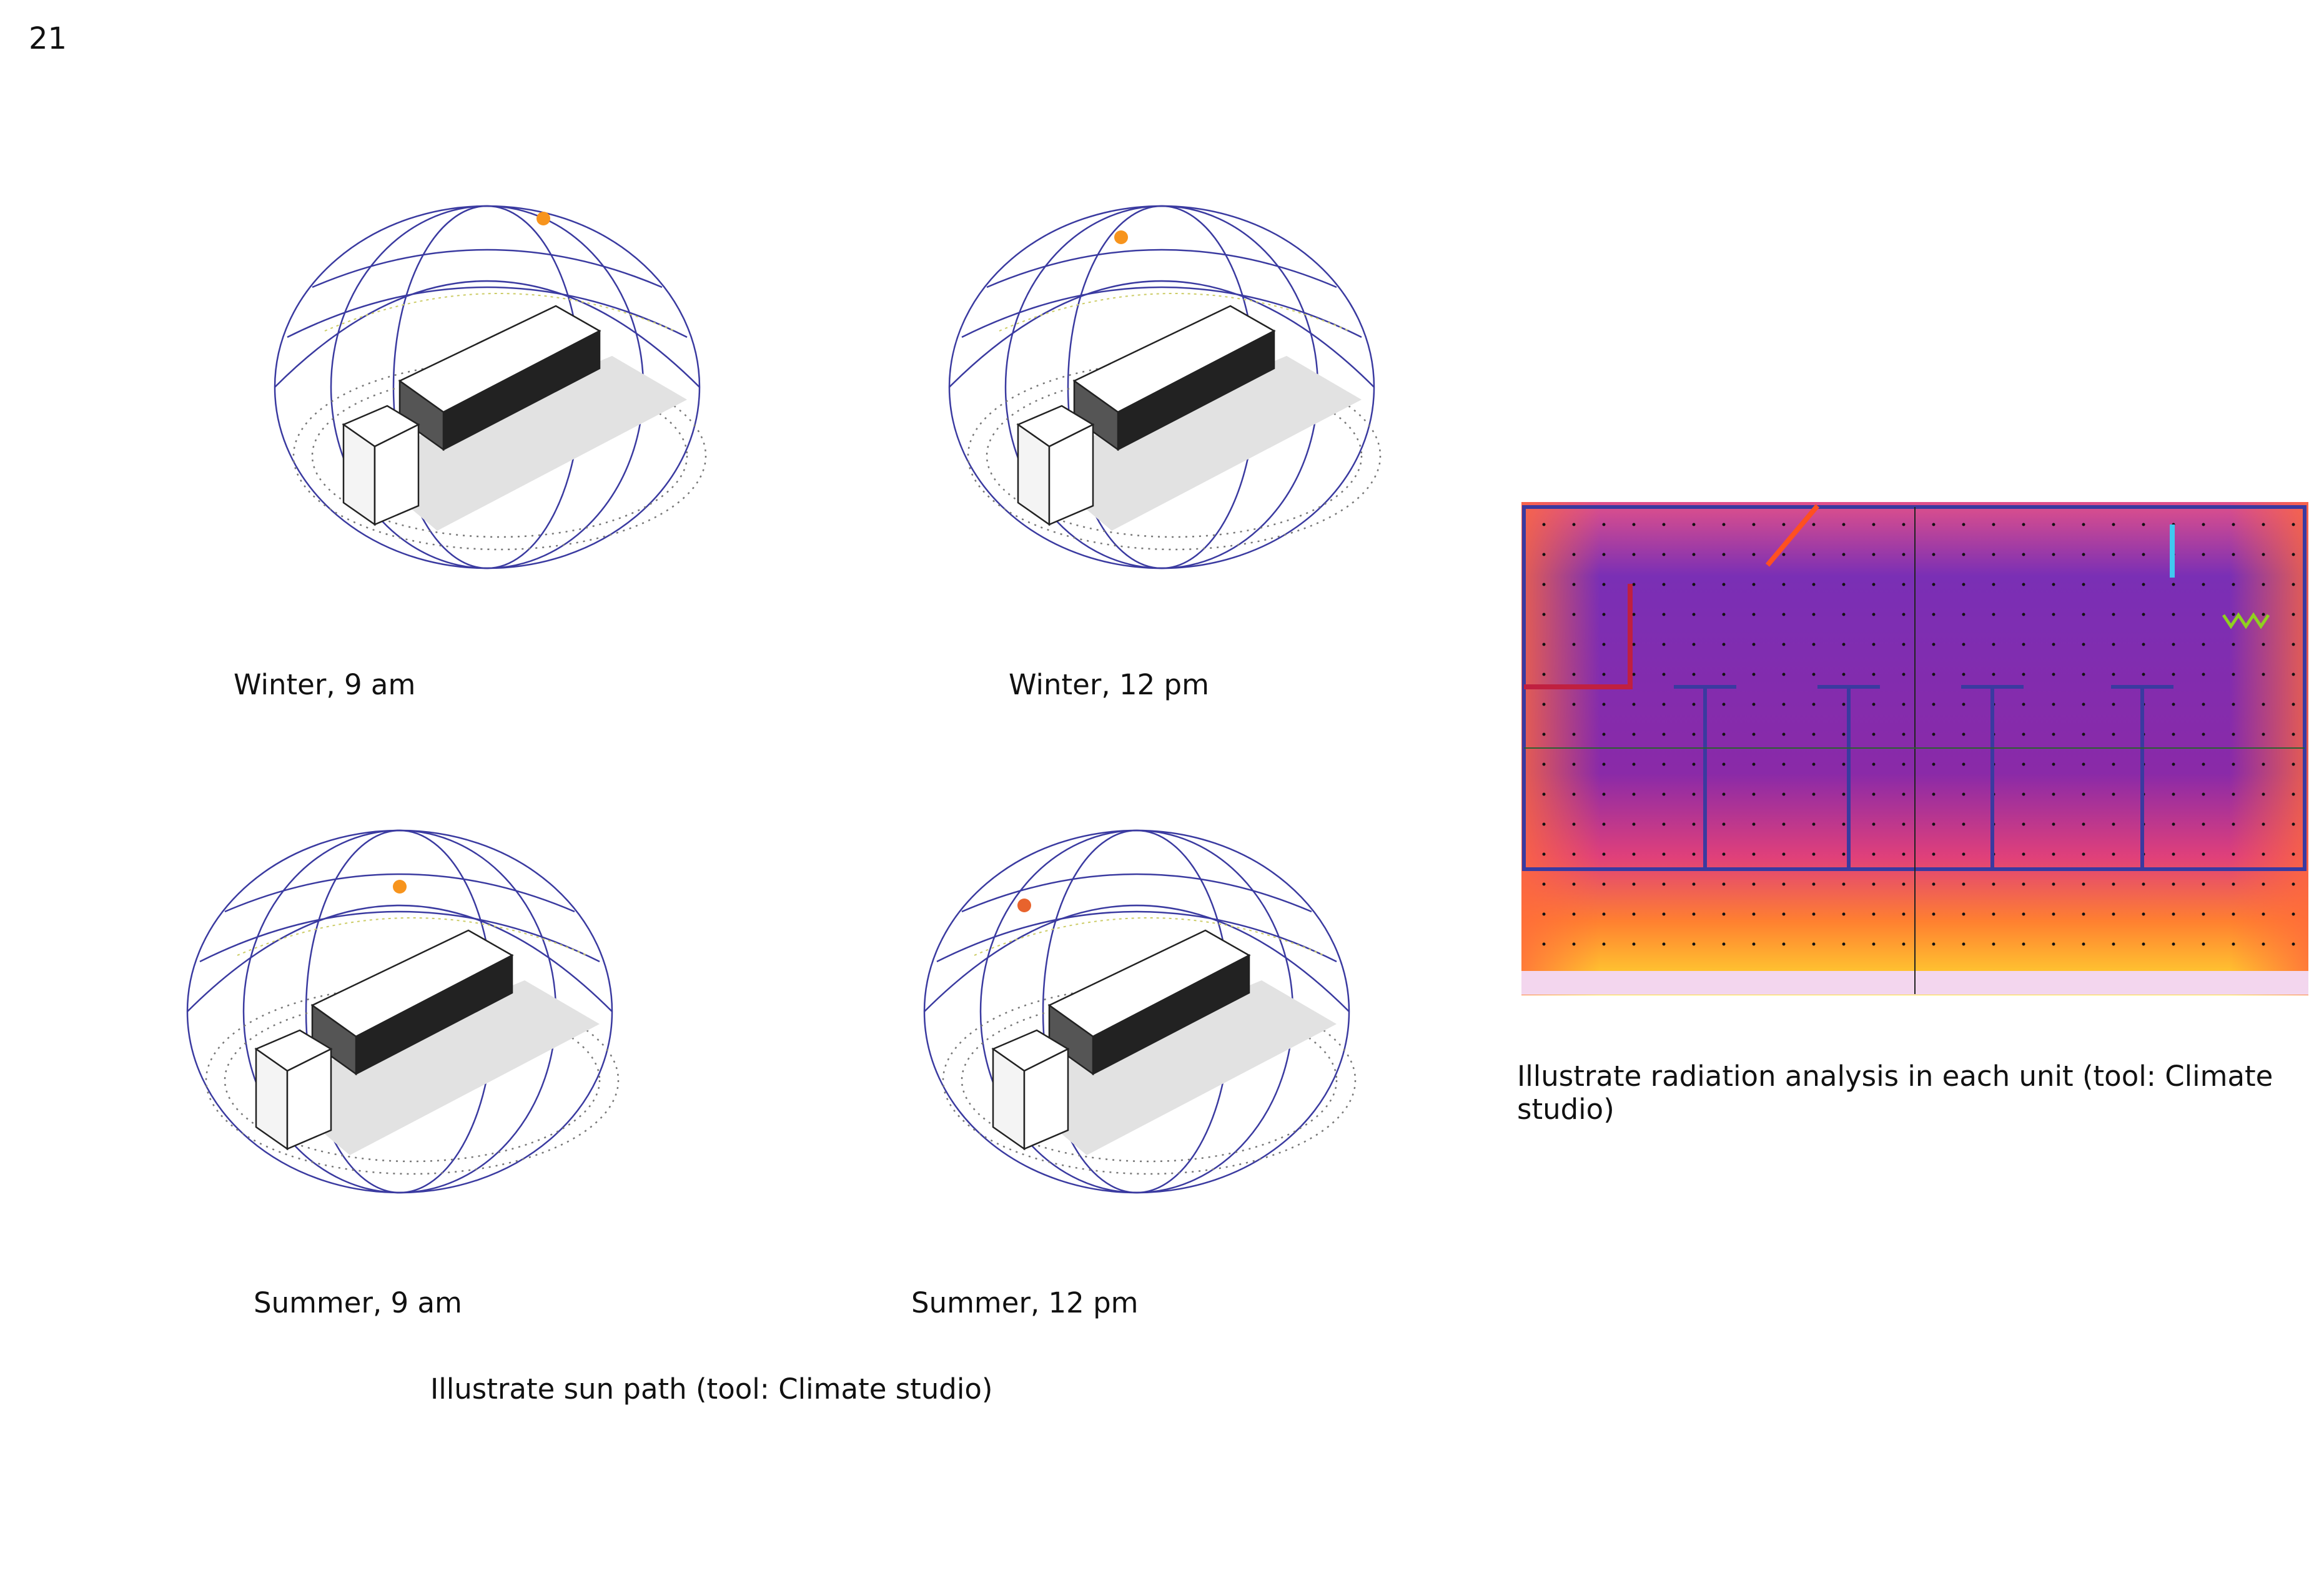 Image resolution: width=2324 pixels, height=1581 pixels. I want to click on sun-path-winter-12pm, so click(1165, 387).